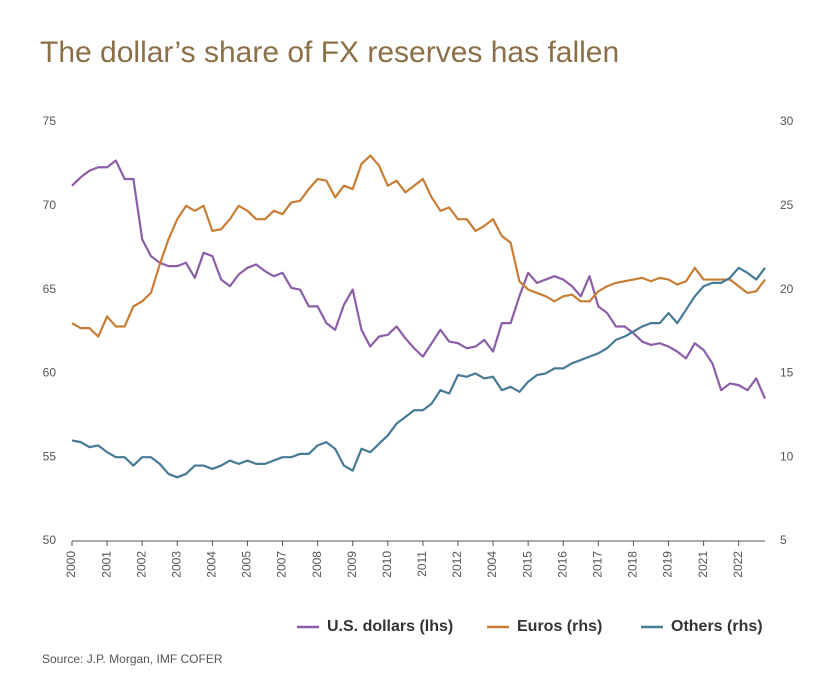  I want to click on y-tick-label: 60, so click(50, 373).